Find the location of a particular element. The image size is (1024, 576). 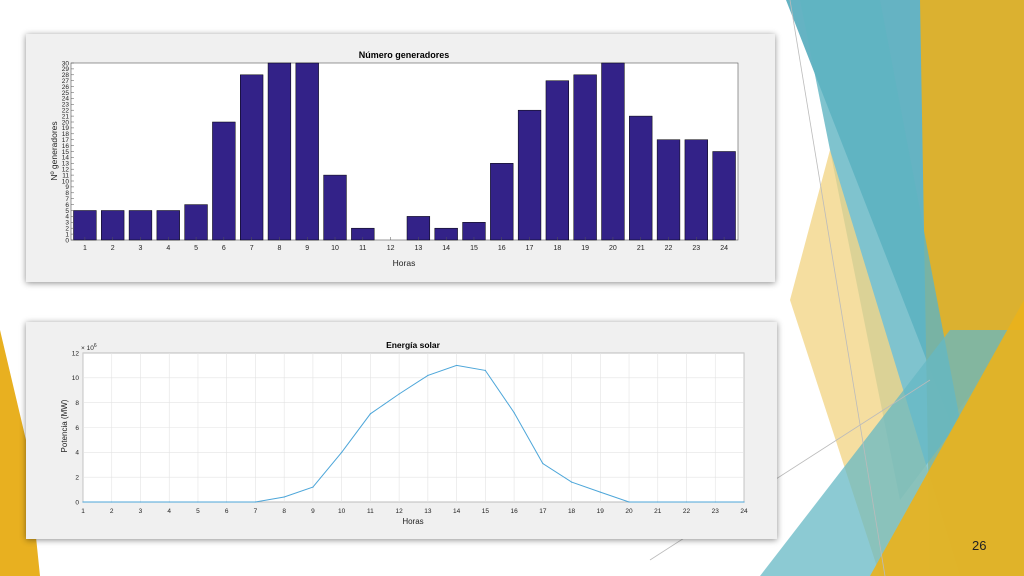

x-tick-label: 17 is located at coordinates (530, 248).